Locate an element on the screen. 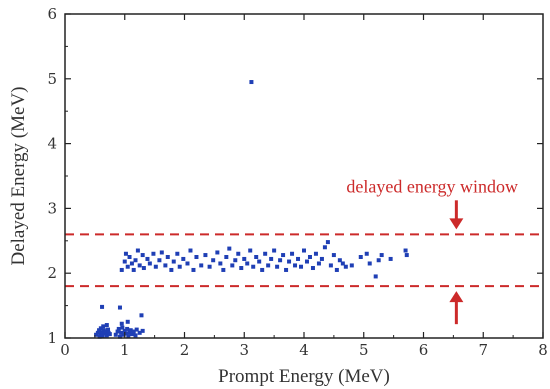  x-tick-label: 4 is located at coordinates (304, 350).